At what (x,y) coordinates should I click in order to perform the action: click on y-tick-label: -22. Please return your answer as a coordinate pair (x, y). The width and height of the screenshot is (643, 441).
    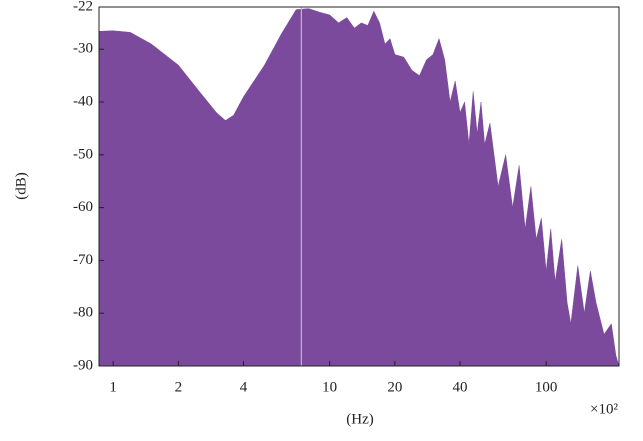
    Looking at the image, I should click on (83, 7).